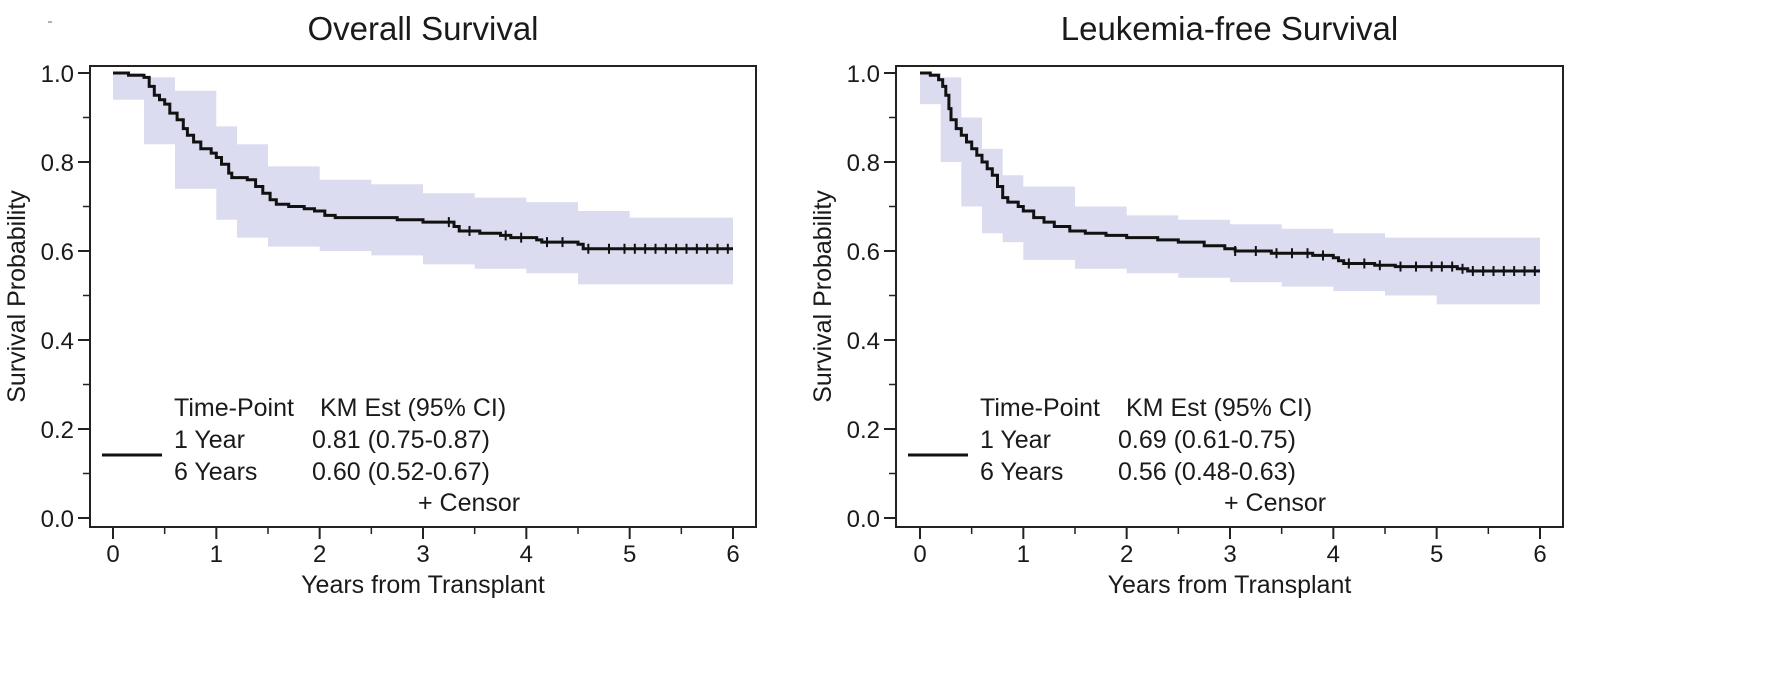 This screenshot has width=1772, height=683. Describe the element at coordinates (401, 440) in the screenshot. I see `legend-row-estimate: 0.81 (0.75-0.87)` at that location.